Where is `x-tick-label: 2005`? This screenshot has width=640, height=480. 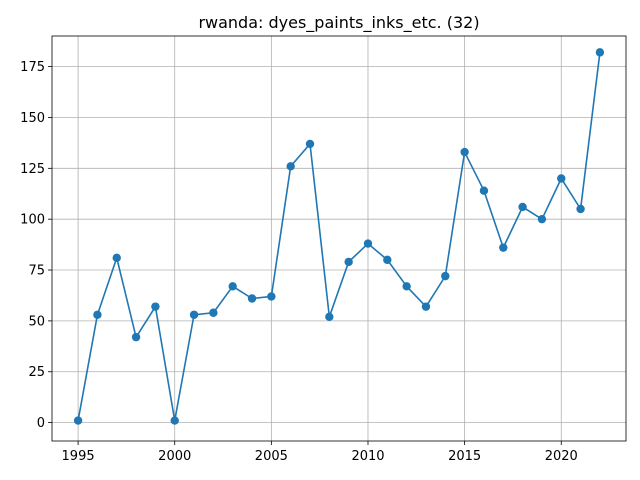
x-tick-label: 2005 is located at coordinates (271, 456).